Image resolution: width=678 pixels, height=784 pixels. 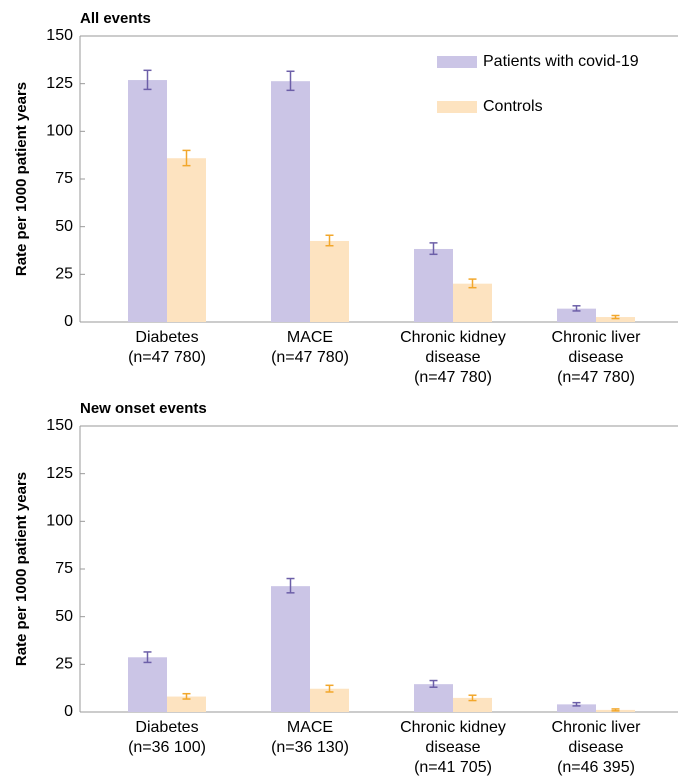 What do you see at coordinates (310, 747) in the screenshot?
I see `category-label: (n=36 130)` at bounding box center [310, 747].